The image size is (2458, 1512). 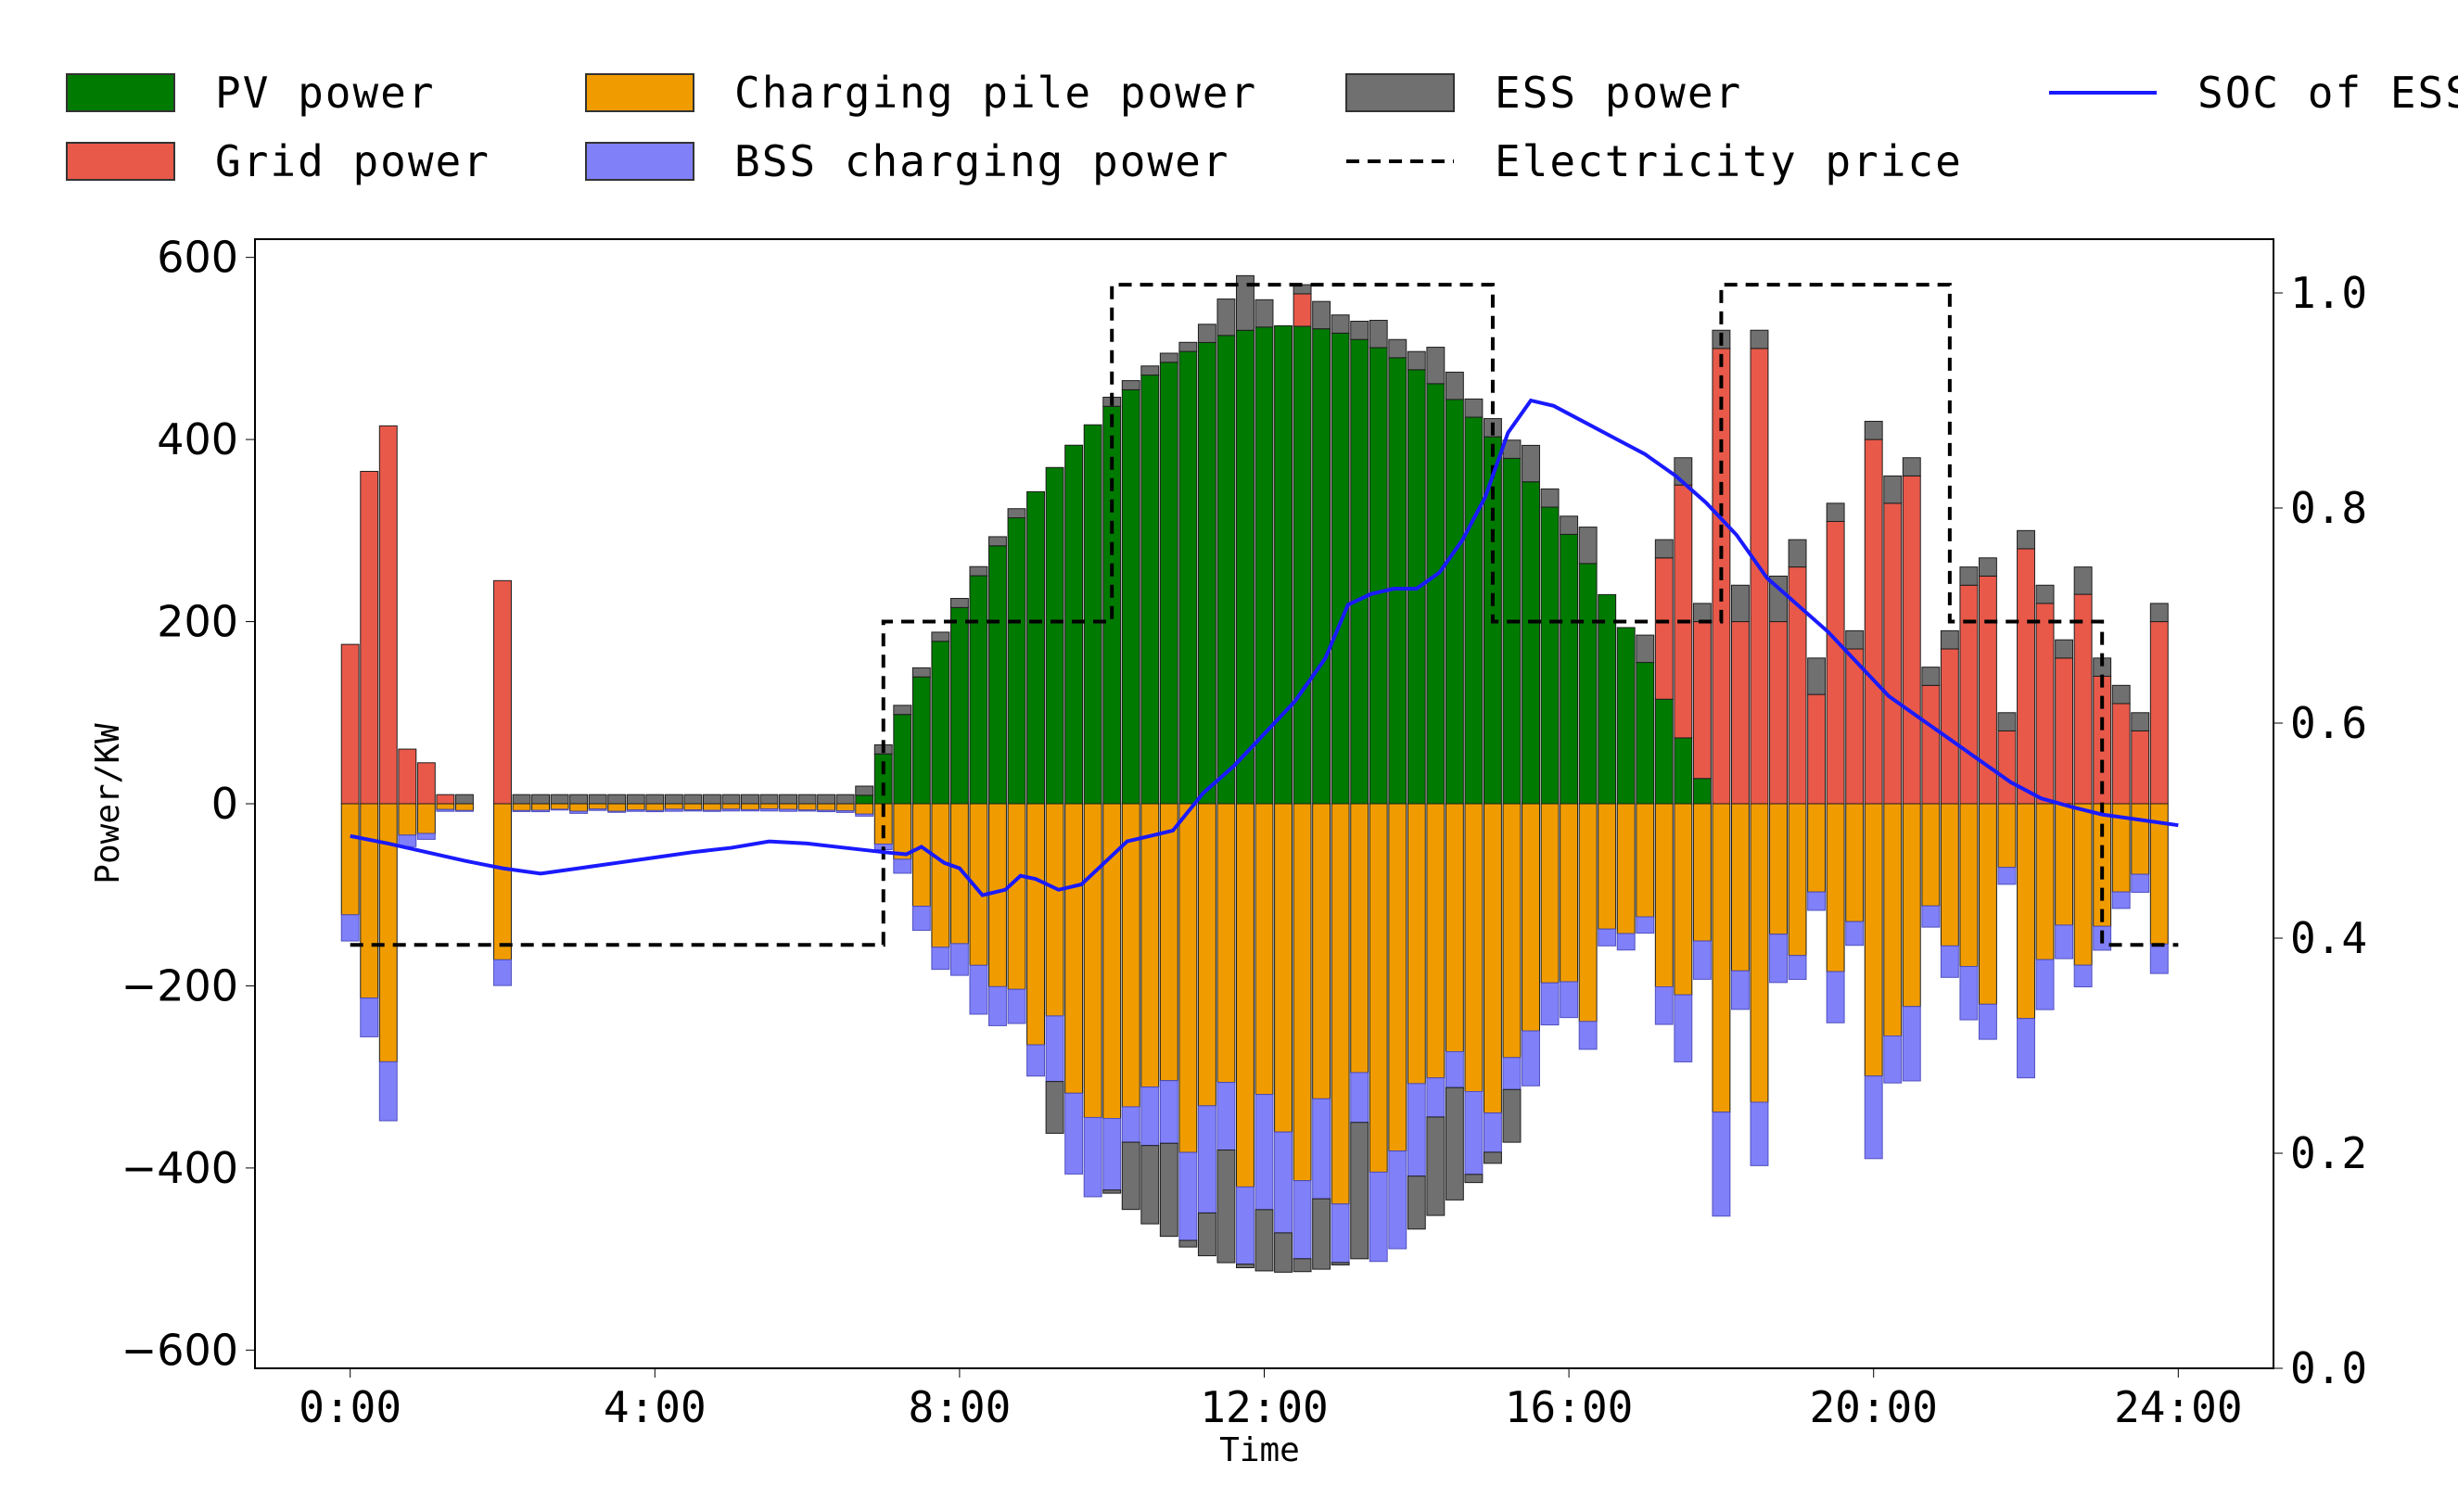 What do you see at coordinates (2328, 508) in the screenshot?
I see `y2-tick-label: 0.8` at bounding box center [2328, 508].